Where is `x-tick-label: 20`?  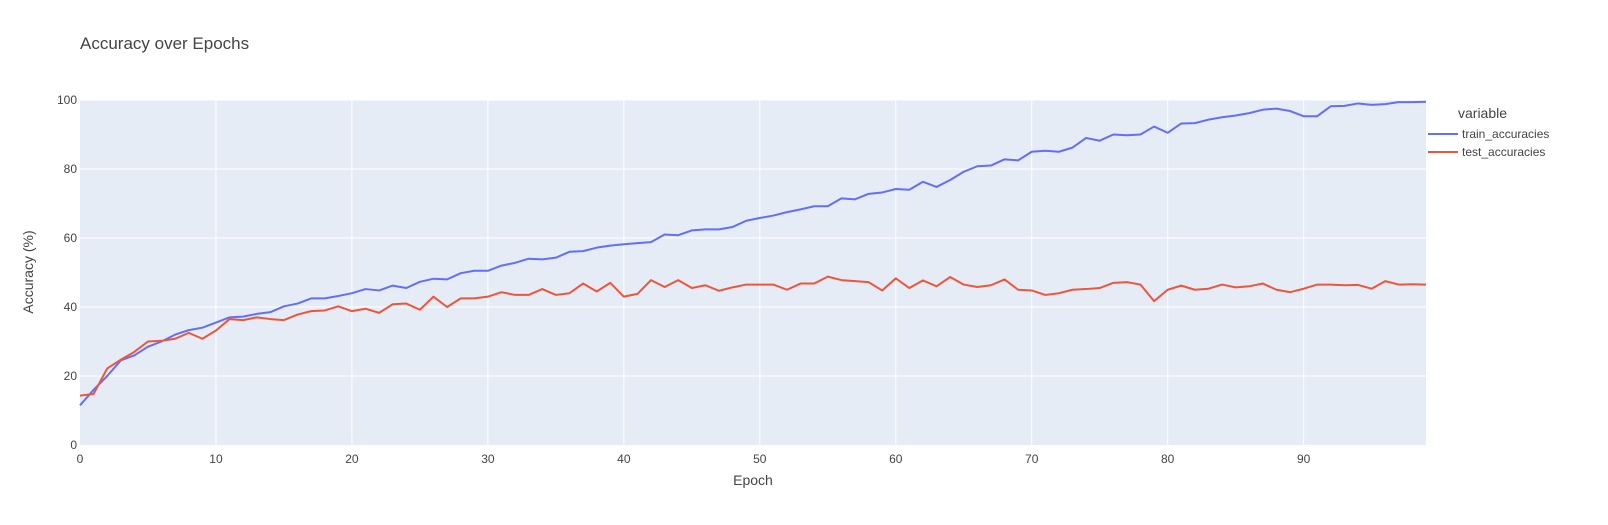
x-tick-label: 20 is located at coordinates (352, 459).